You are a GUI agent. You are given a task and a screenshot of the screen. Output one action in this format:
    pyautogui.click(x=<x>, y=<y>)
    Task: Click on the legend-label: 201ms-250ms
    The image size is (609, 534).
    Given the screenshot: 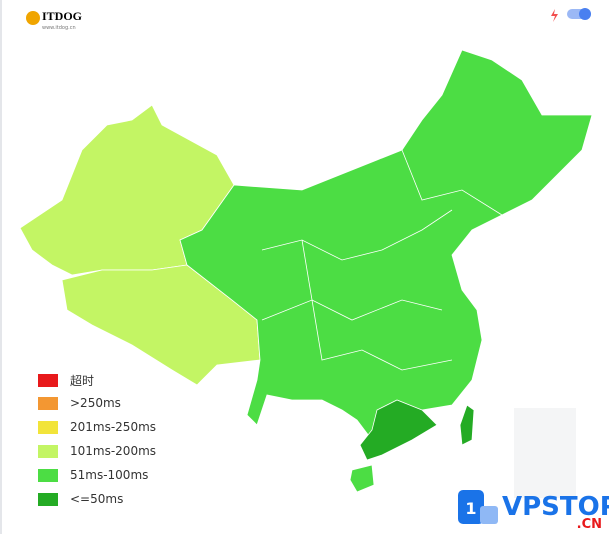 What is the action you would take?
    pyautogui.click(x=113, y=427)
    